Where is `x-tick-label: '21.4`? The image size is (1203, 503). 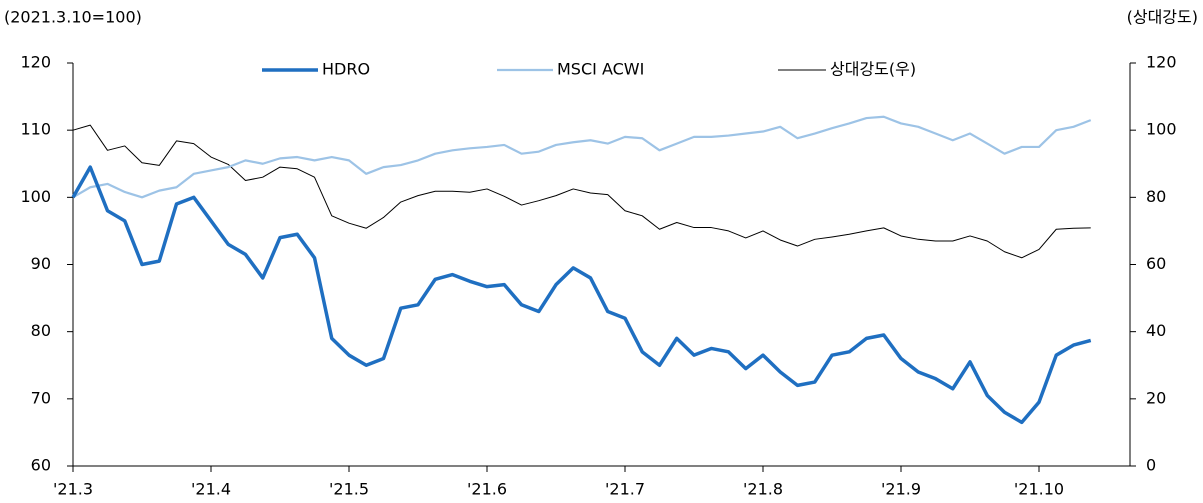 x-tick-label: '21.4 is located at coordinates (211, 489).